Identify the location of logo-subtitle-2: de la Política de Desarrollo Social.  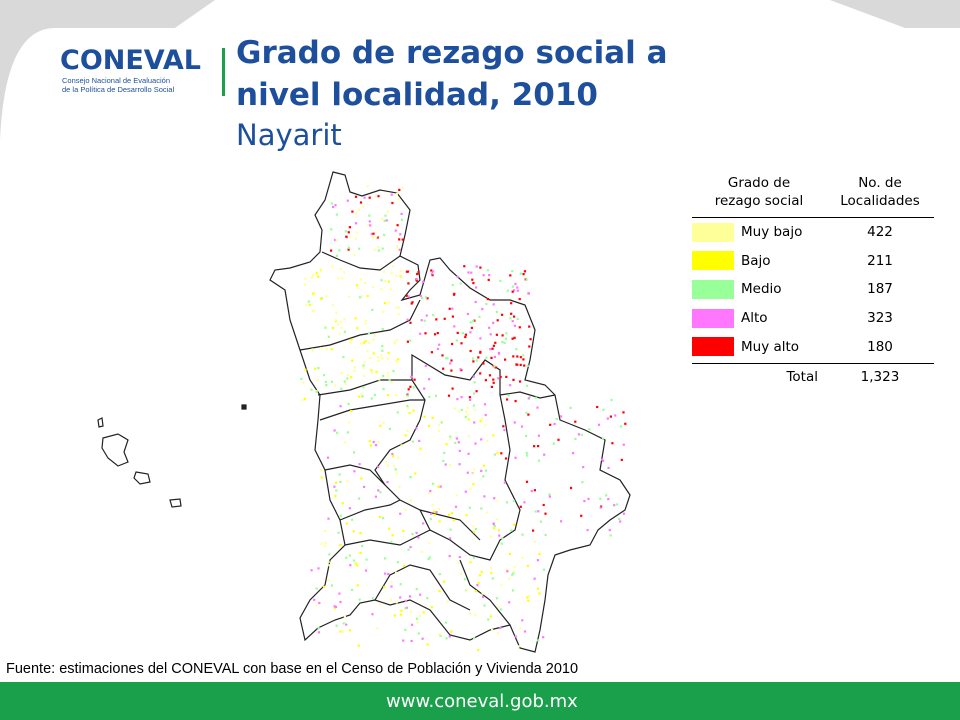
(118, 89).